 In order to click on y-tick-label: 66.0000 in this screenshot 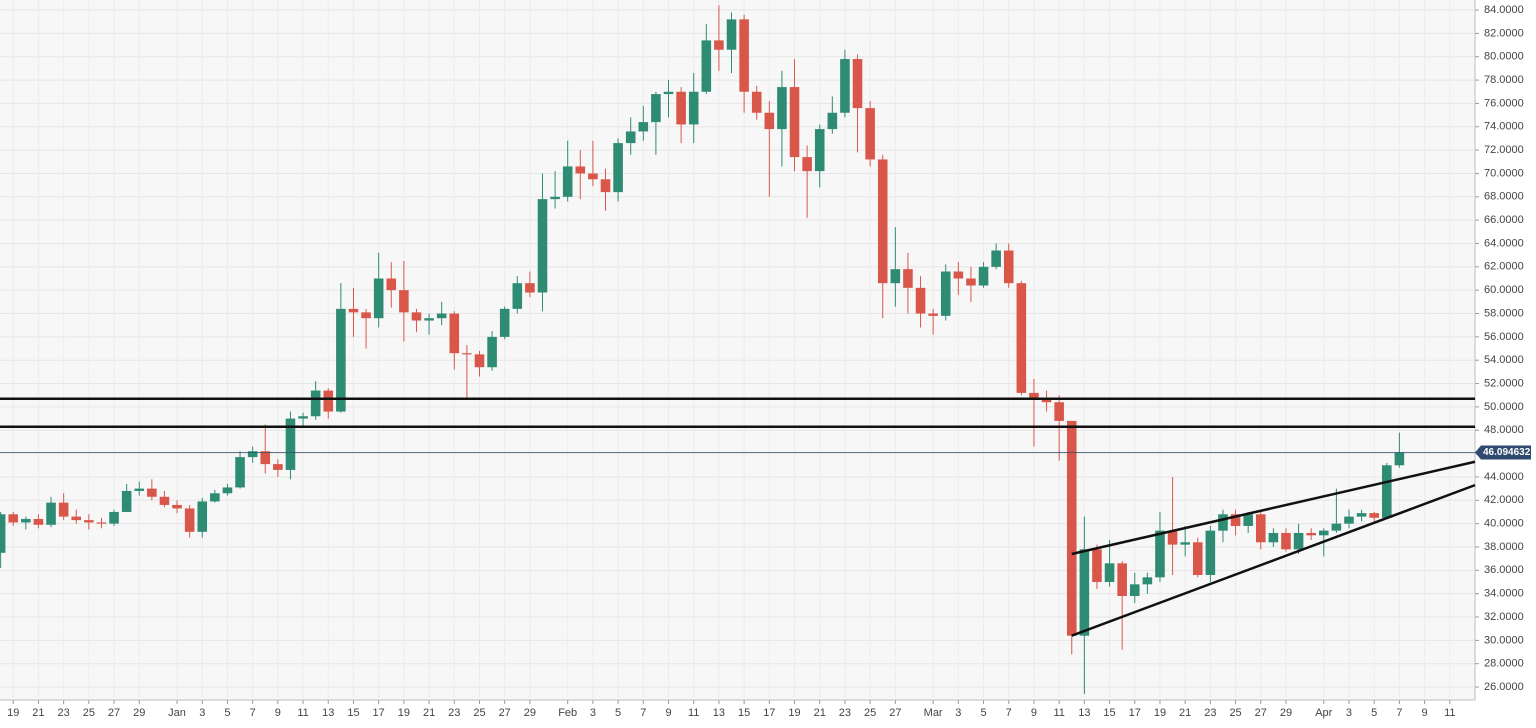, I will do `click(1504, 220)`.